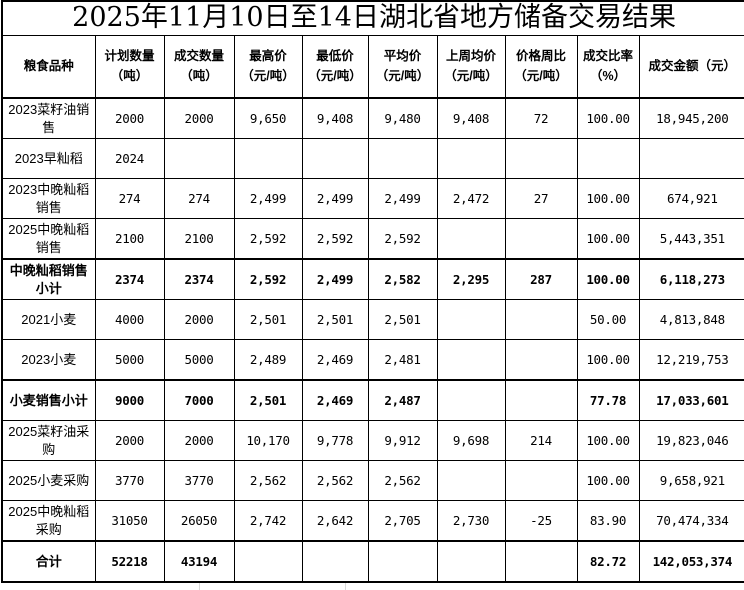 The height and width of the screenshot is (590, 744). Describe the element at coordinates (402, 360) in the screenshot. I see `value-cell: 2,481` at that location.